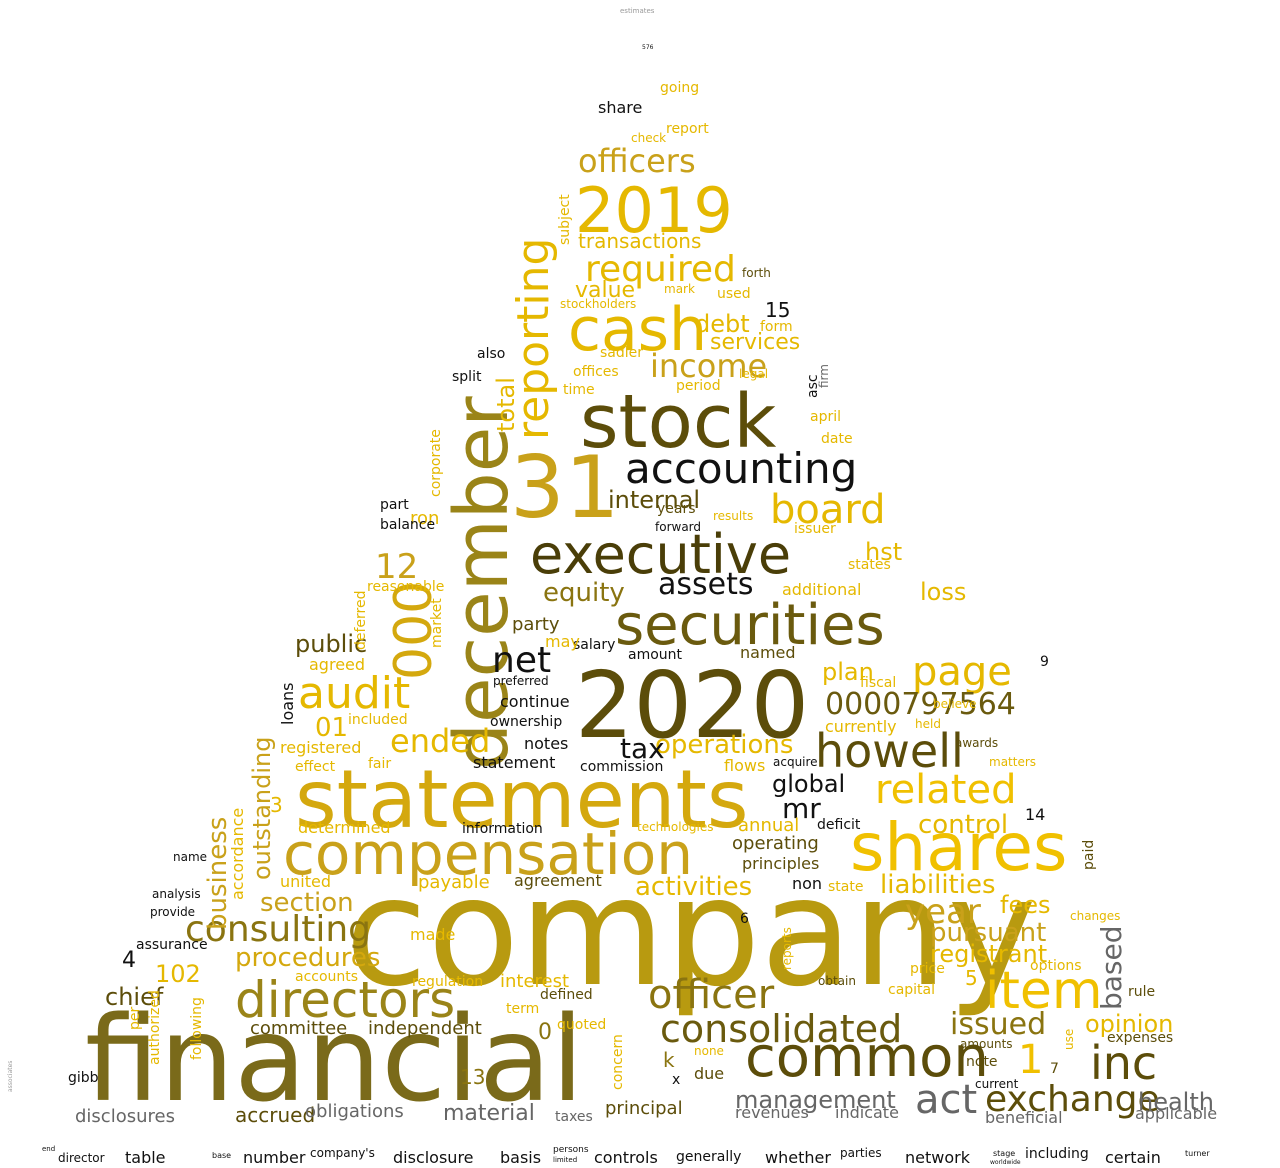 This screenshot has width=1280, height=1168. What do you see at coordinates (937, 1157) in the screenshot?
I see `word-network: network` at bounding box center [937, 1157].